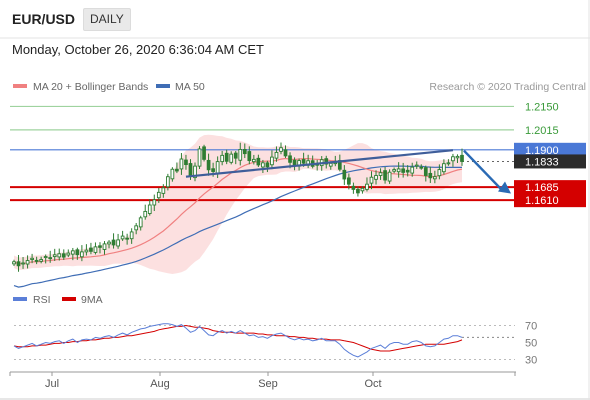 Image resolution: width=590 pixels, height=400 pixels. Describe the element at coordinates (531, 327) in the screenshot. I see `rsi-tick-label: 70` at that location.